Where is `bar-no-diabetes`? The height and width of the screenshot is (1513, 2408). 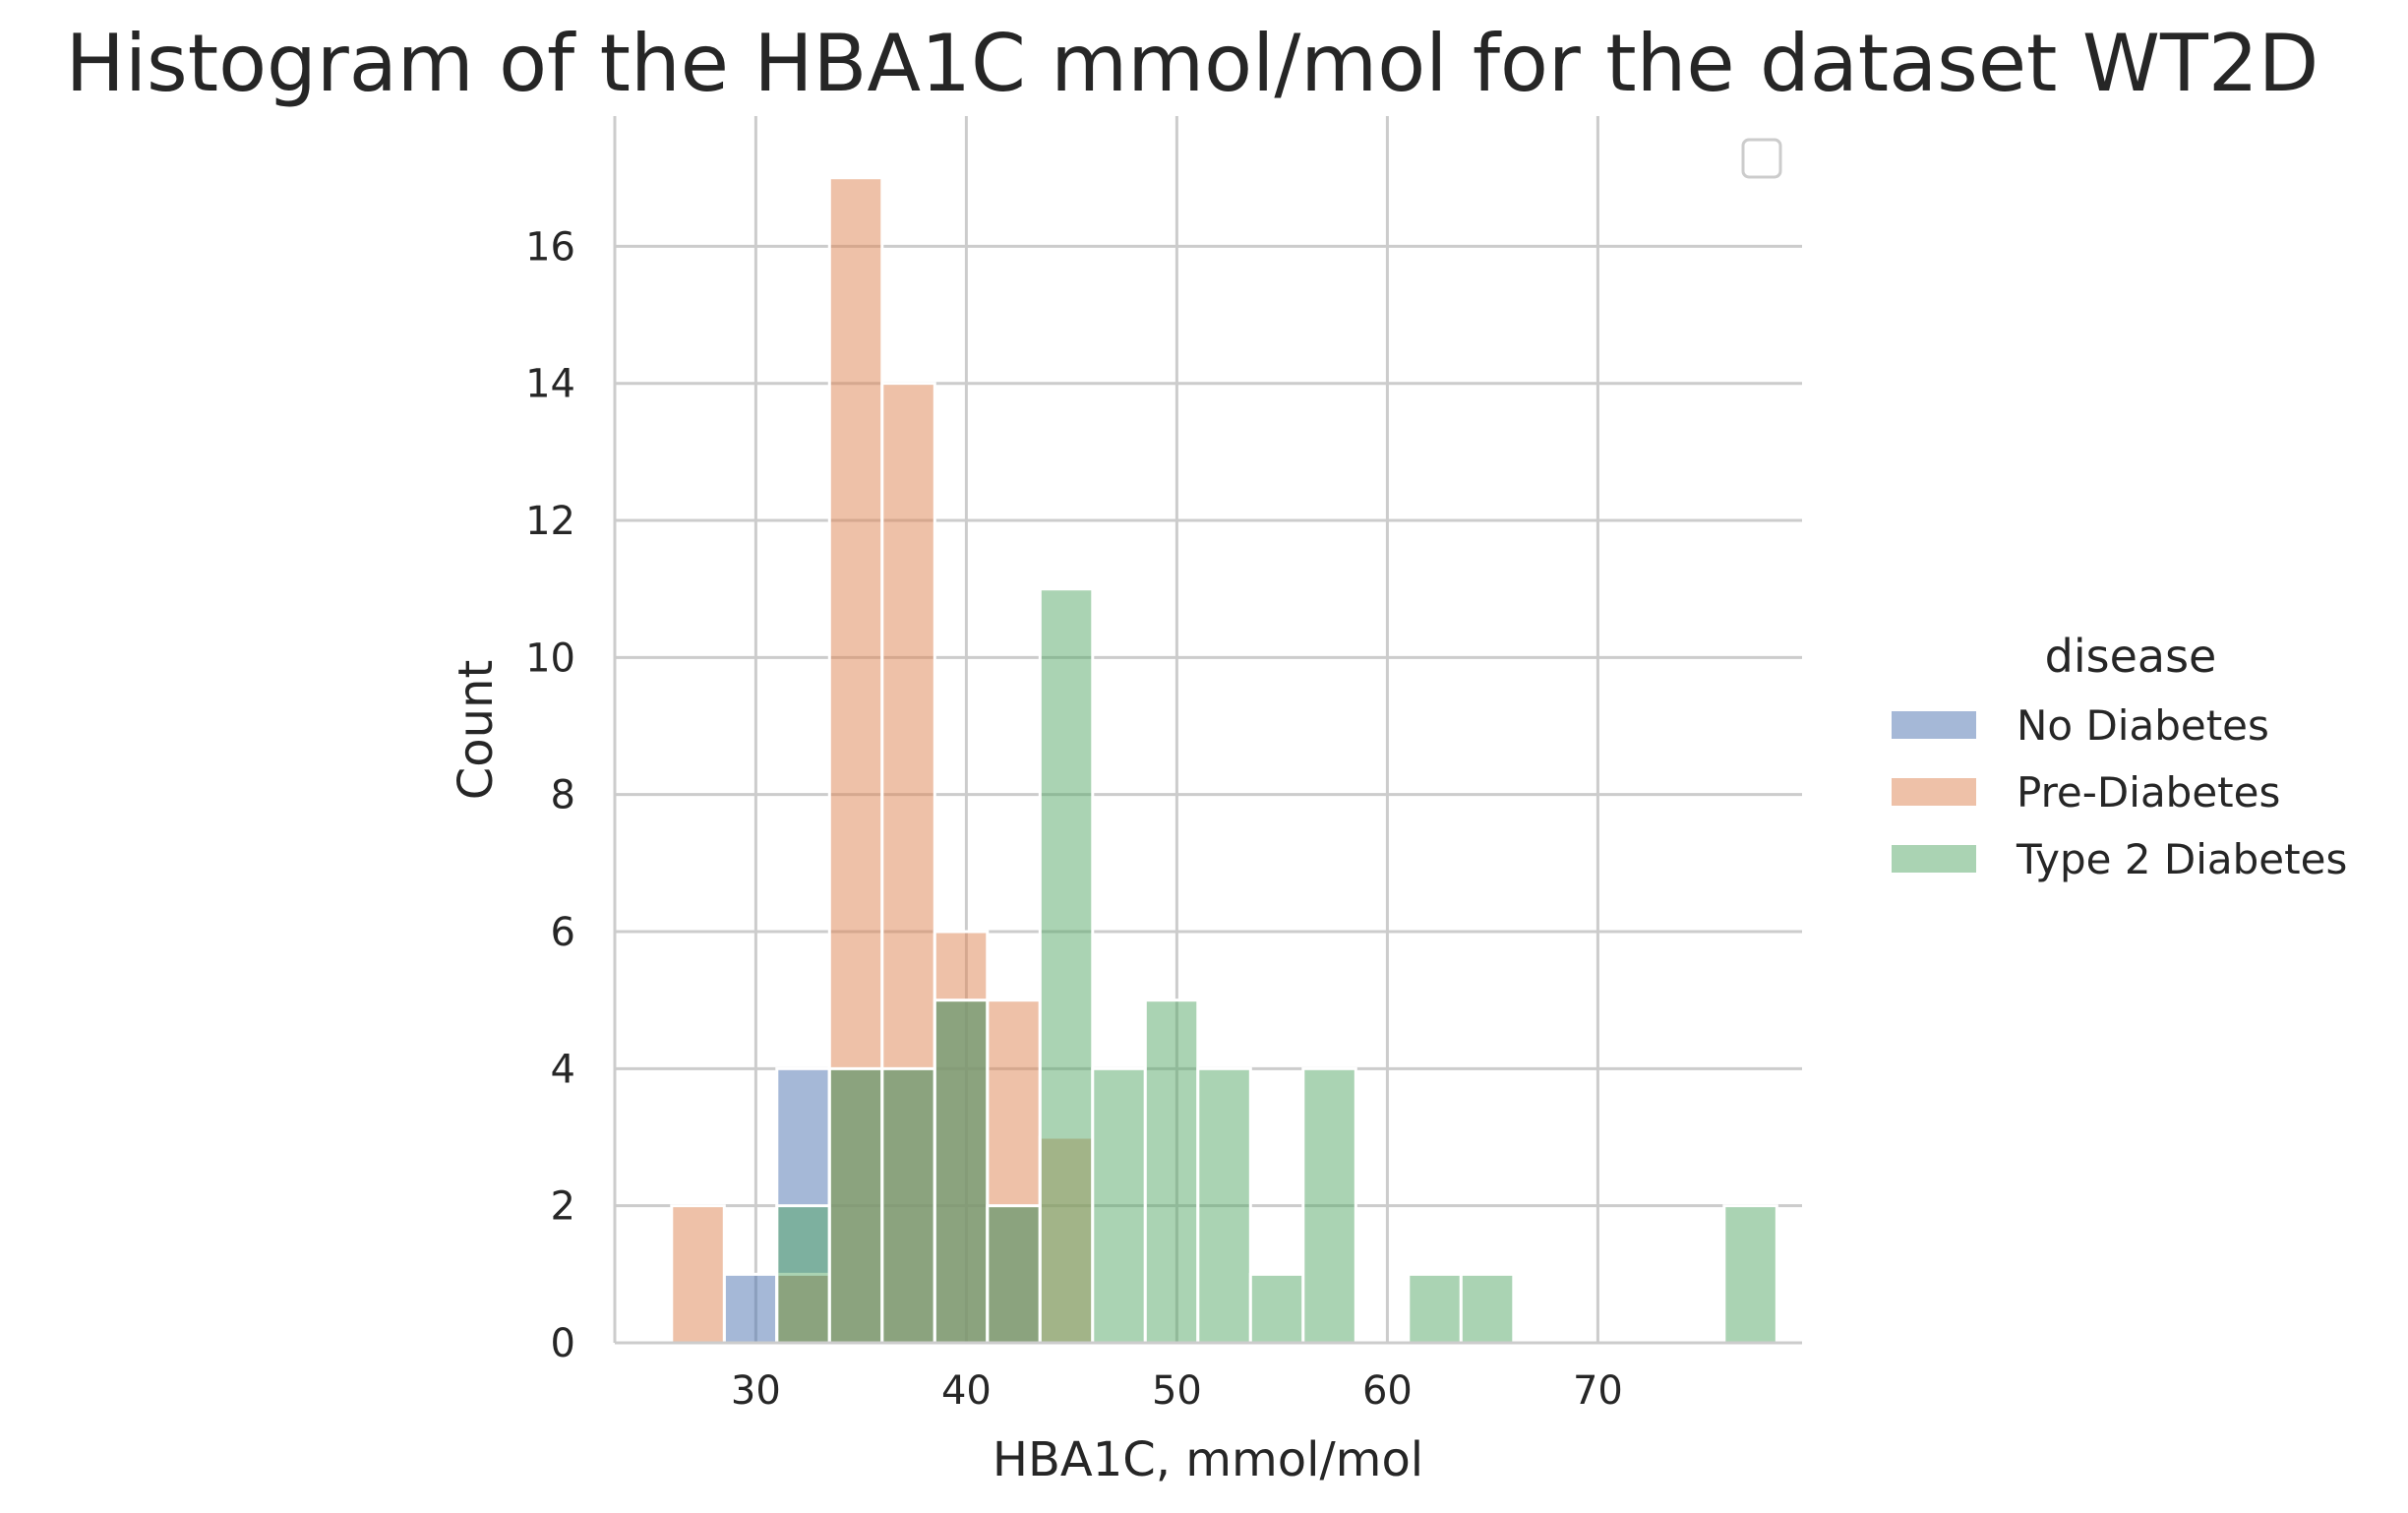 bar-no-diabetes is located at coordinates (750, 1308).